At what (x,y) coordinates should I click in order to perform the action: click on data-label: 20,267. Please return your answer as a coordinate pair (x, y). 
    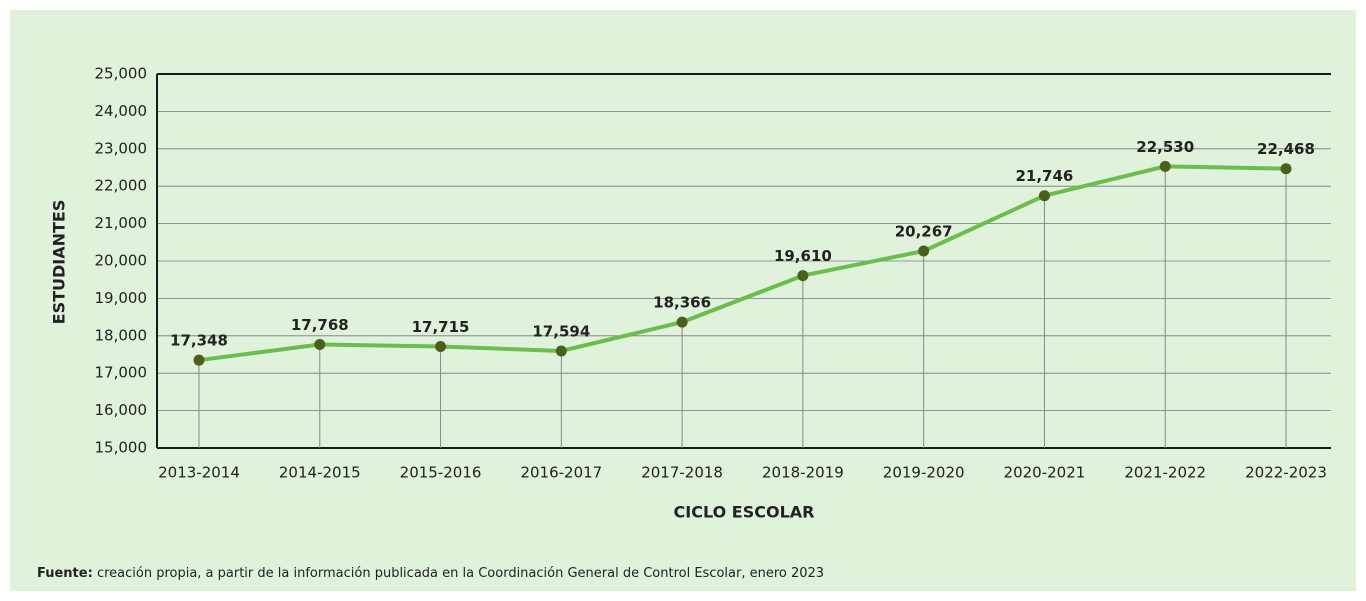
    Looking at the image, I should click on (924, 232).